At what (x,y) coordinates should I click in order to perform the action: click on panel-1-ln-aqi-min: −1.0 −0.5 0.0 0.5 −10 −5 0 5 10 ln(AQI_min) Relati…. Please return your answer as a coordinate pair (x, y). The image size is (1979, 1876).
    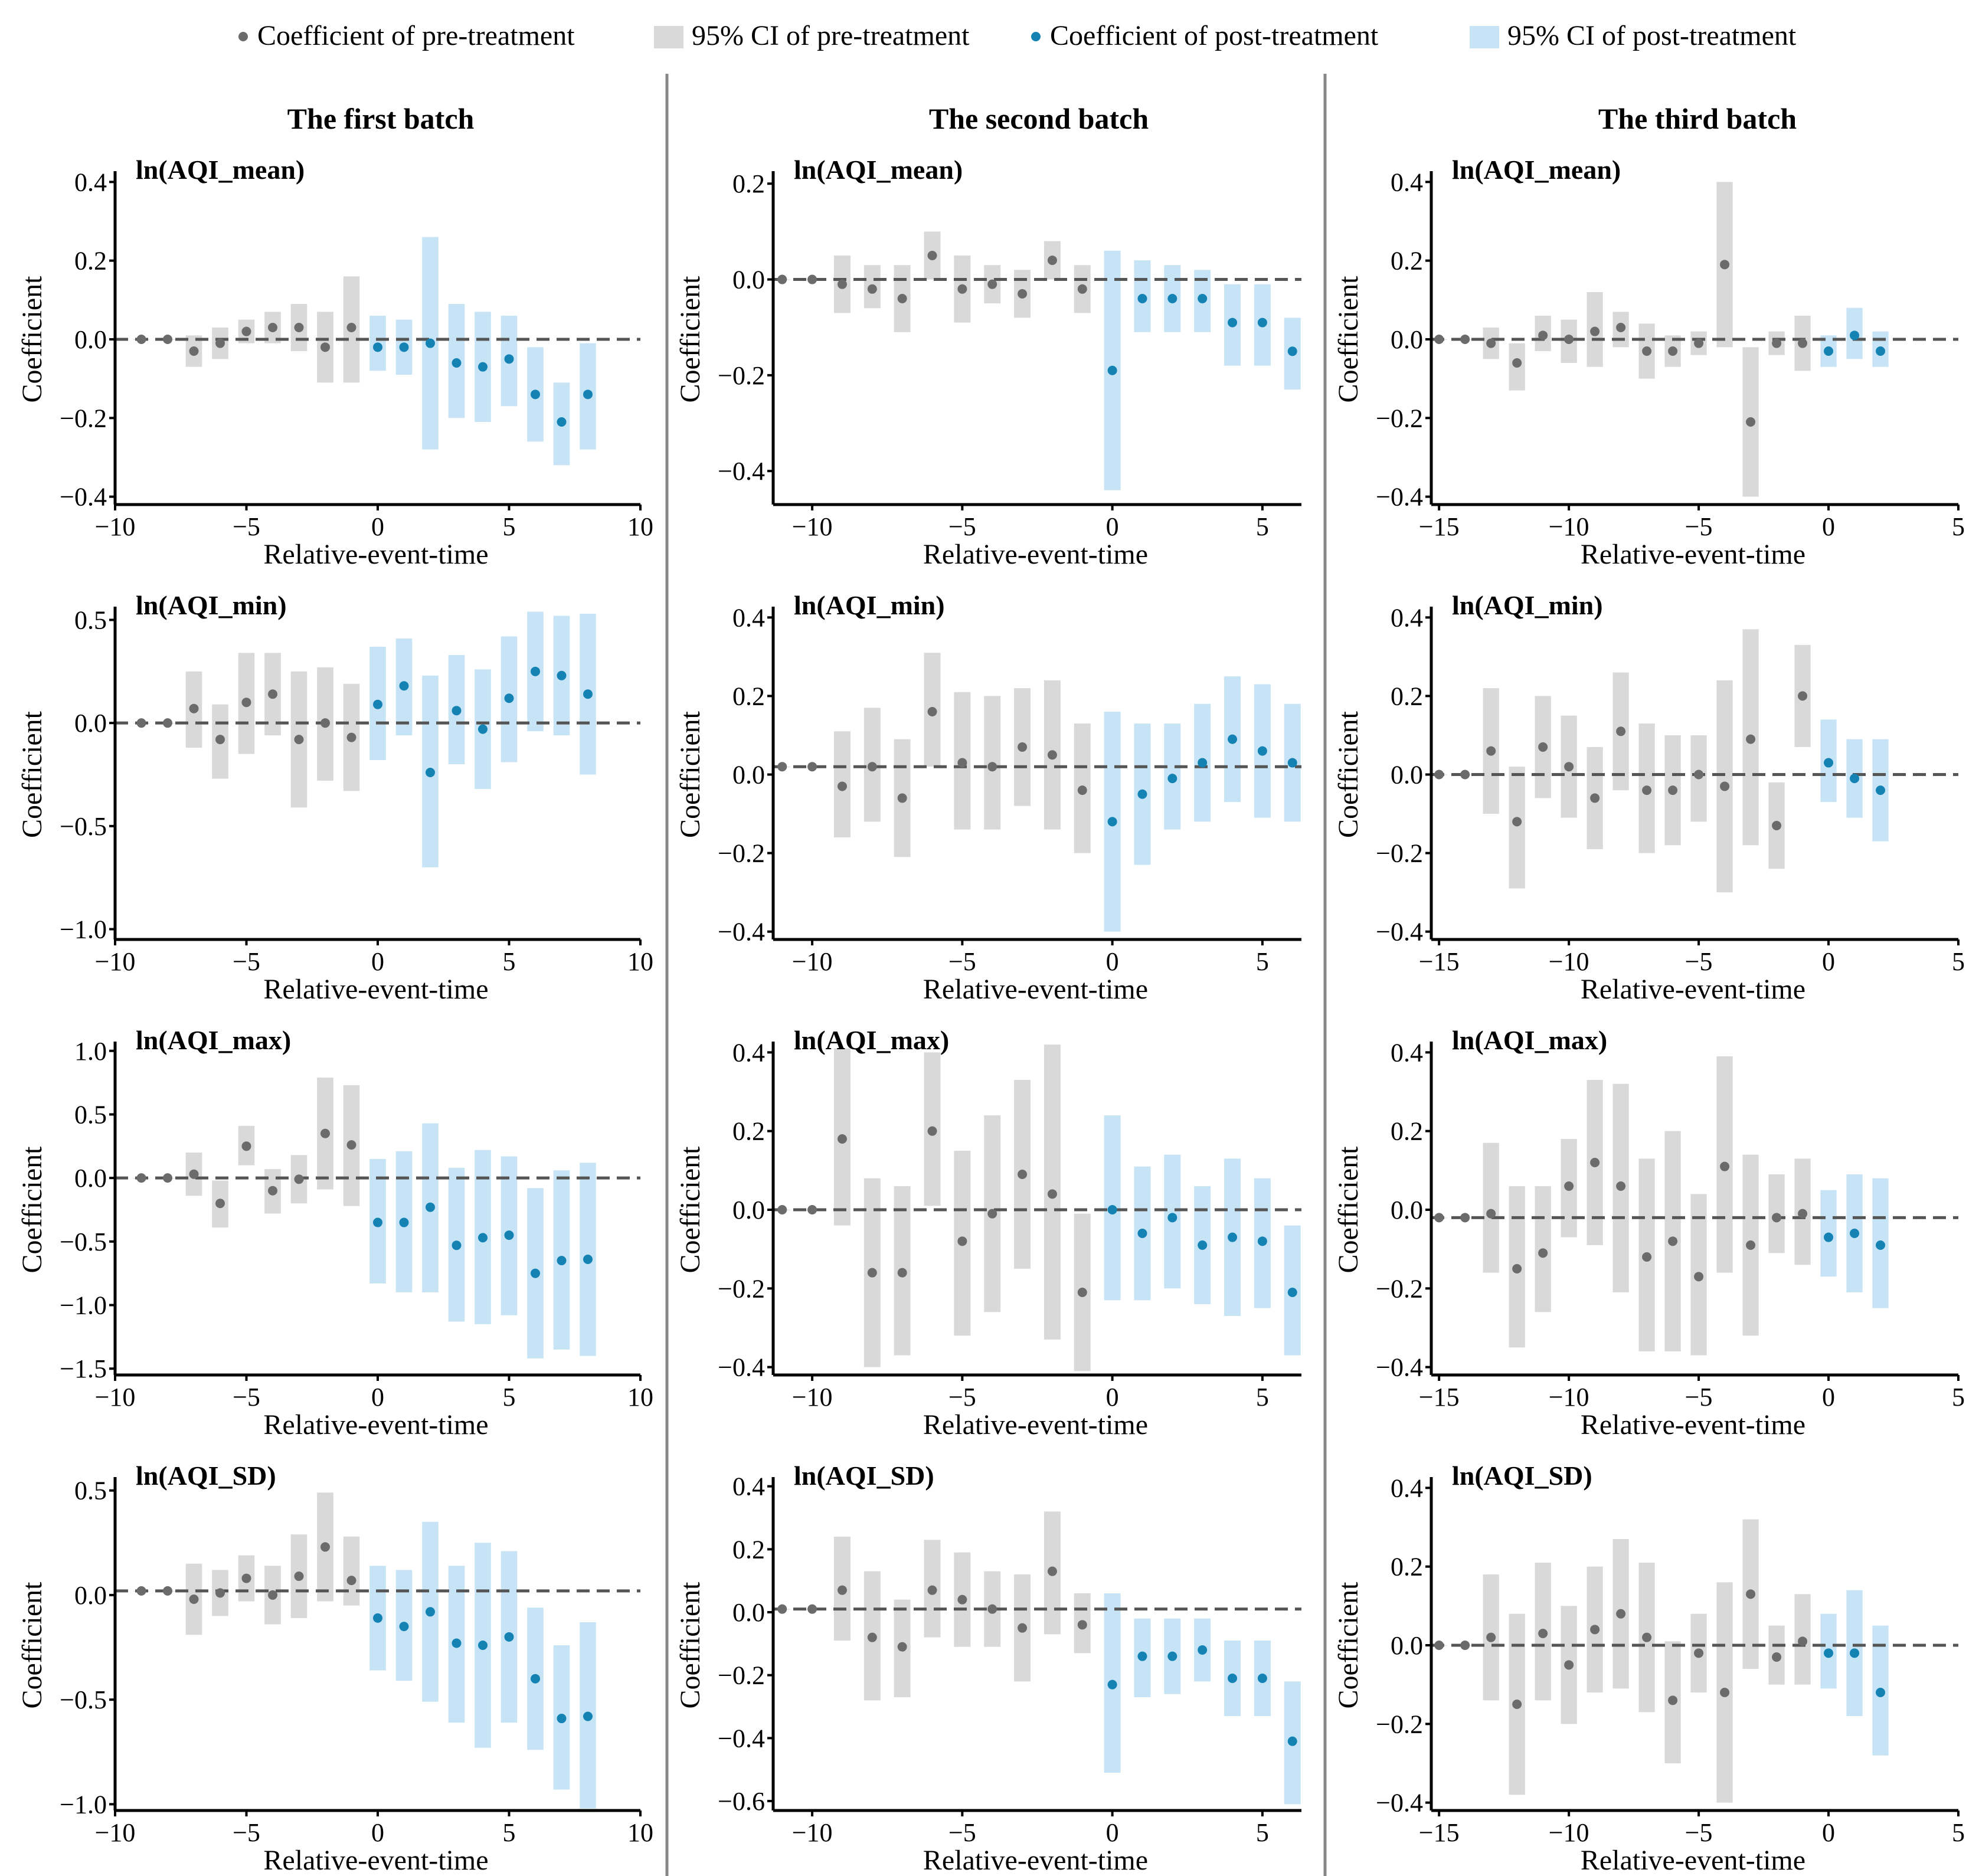
    Looking at the image, I should click on (335, 797).